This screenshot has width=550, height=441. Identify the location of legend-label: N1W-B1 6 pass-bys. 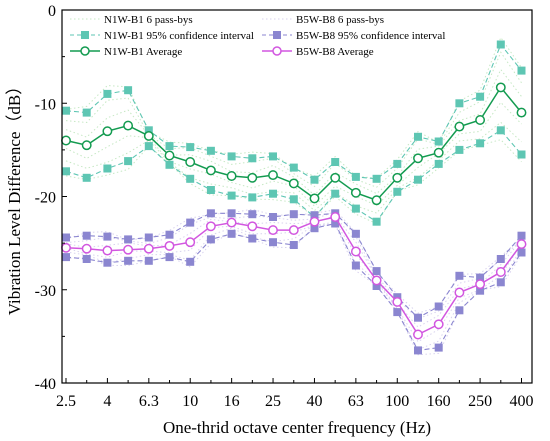
(148, 20).